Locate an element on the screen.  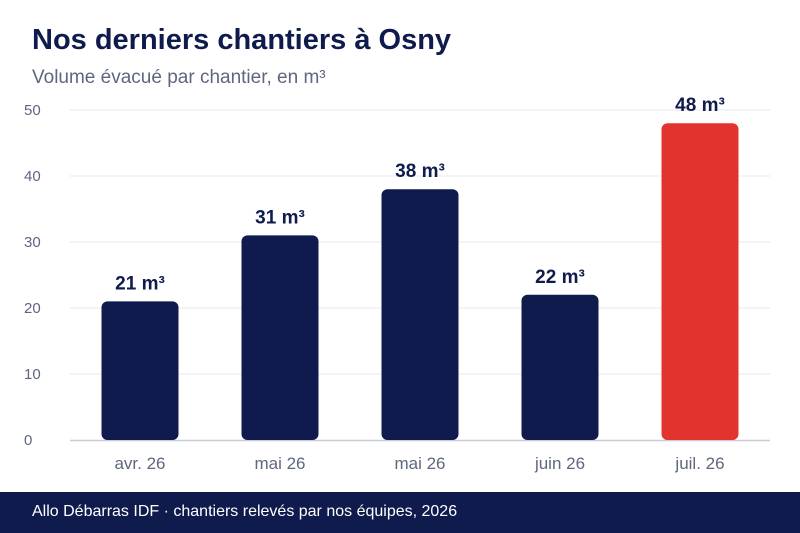
bar-data-label: 48 m³ is located at coordinates (700, 105).